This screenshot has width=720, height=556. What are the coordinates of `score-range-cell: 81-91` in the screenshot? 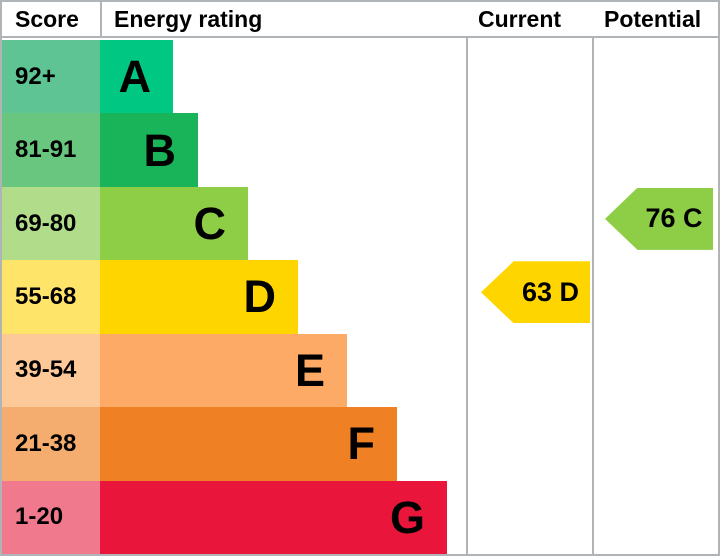 It's located at (51, 150).